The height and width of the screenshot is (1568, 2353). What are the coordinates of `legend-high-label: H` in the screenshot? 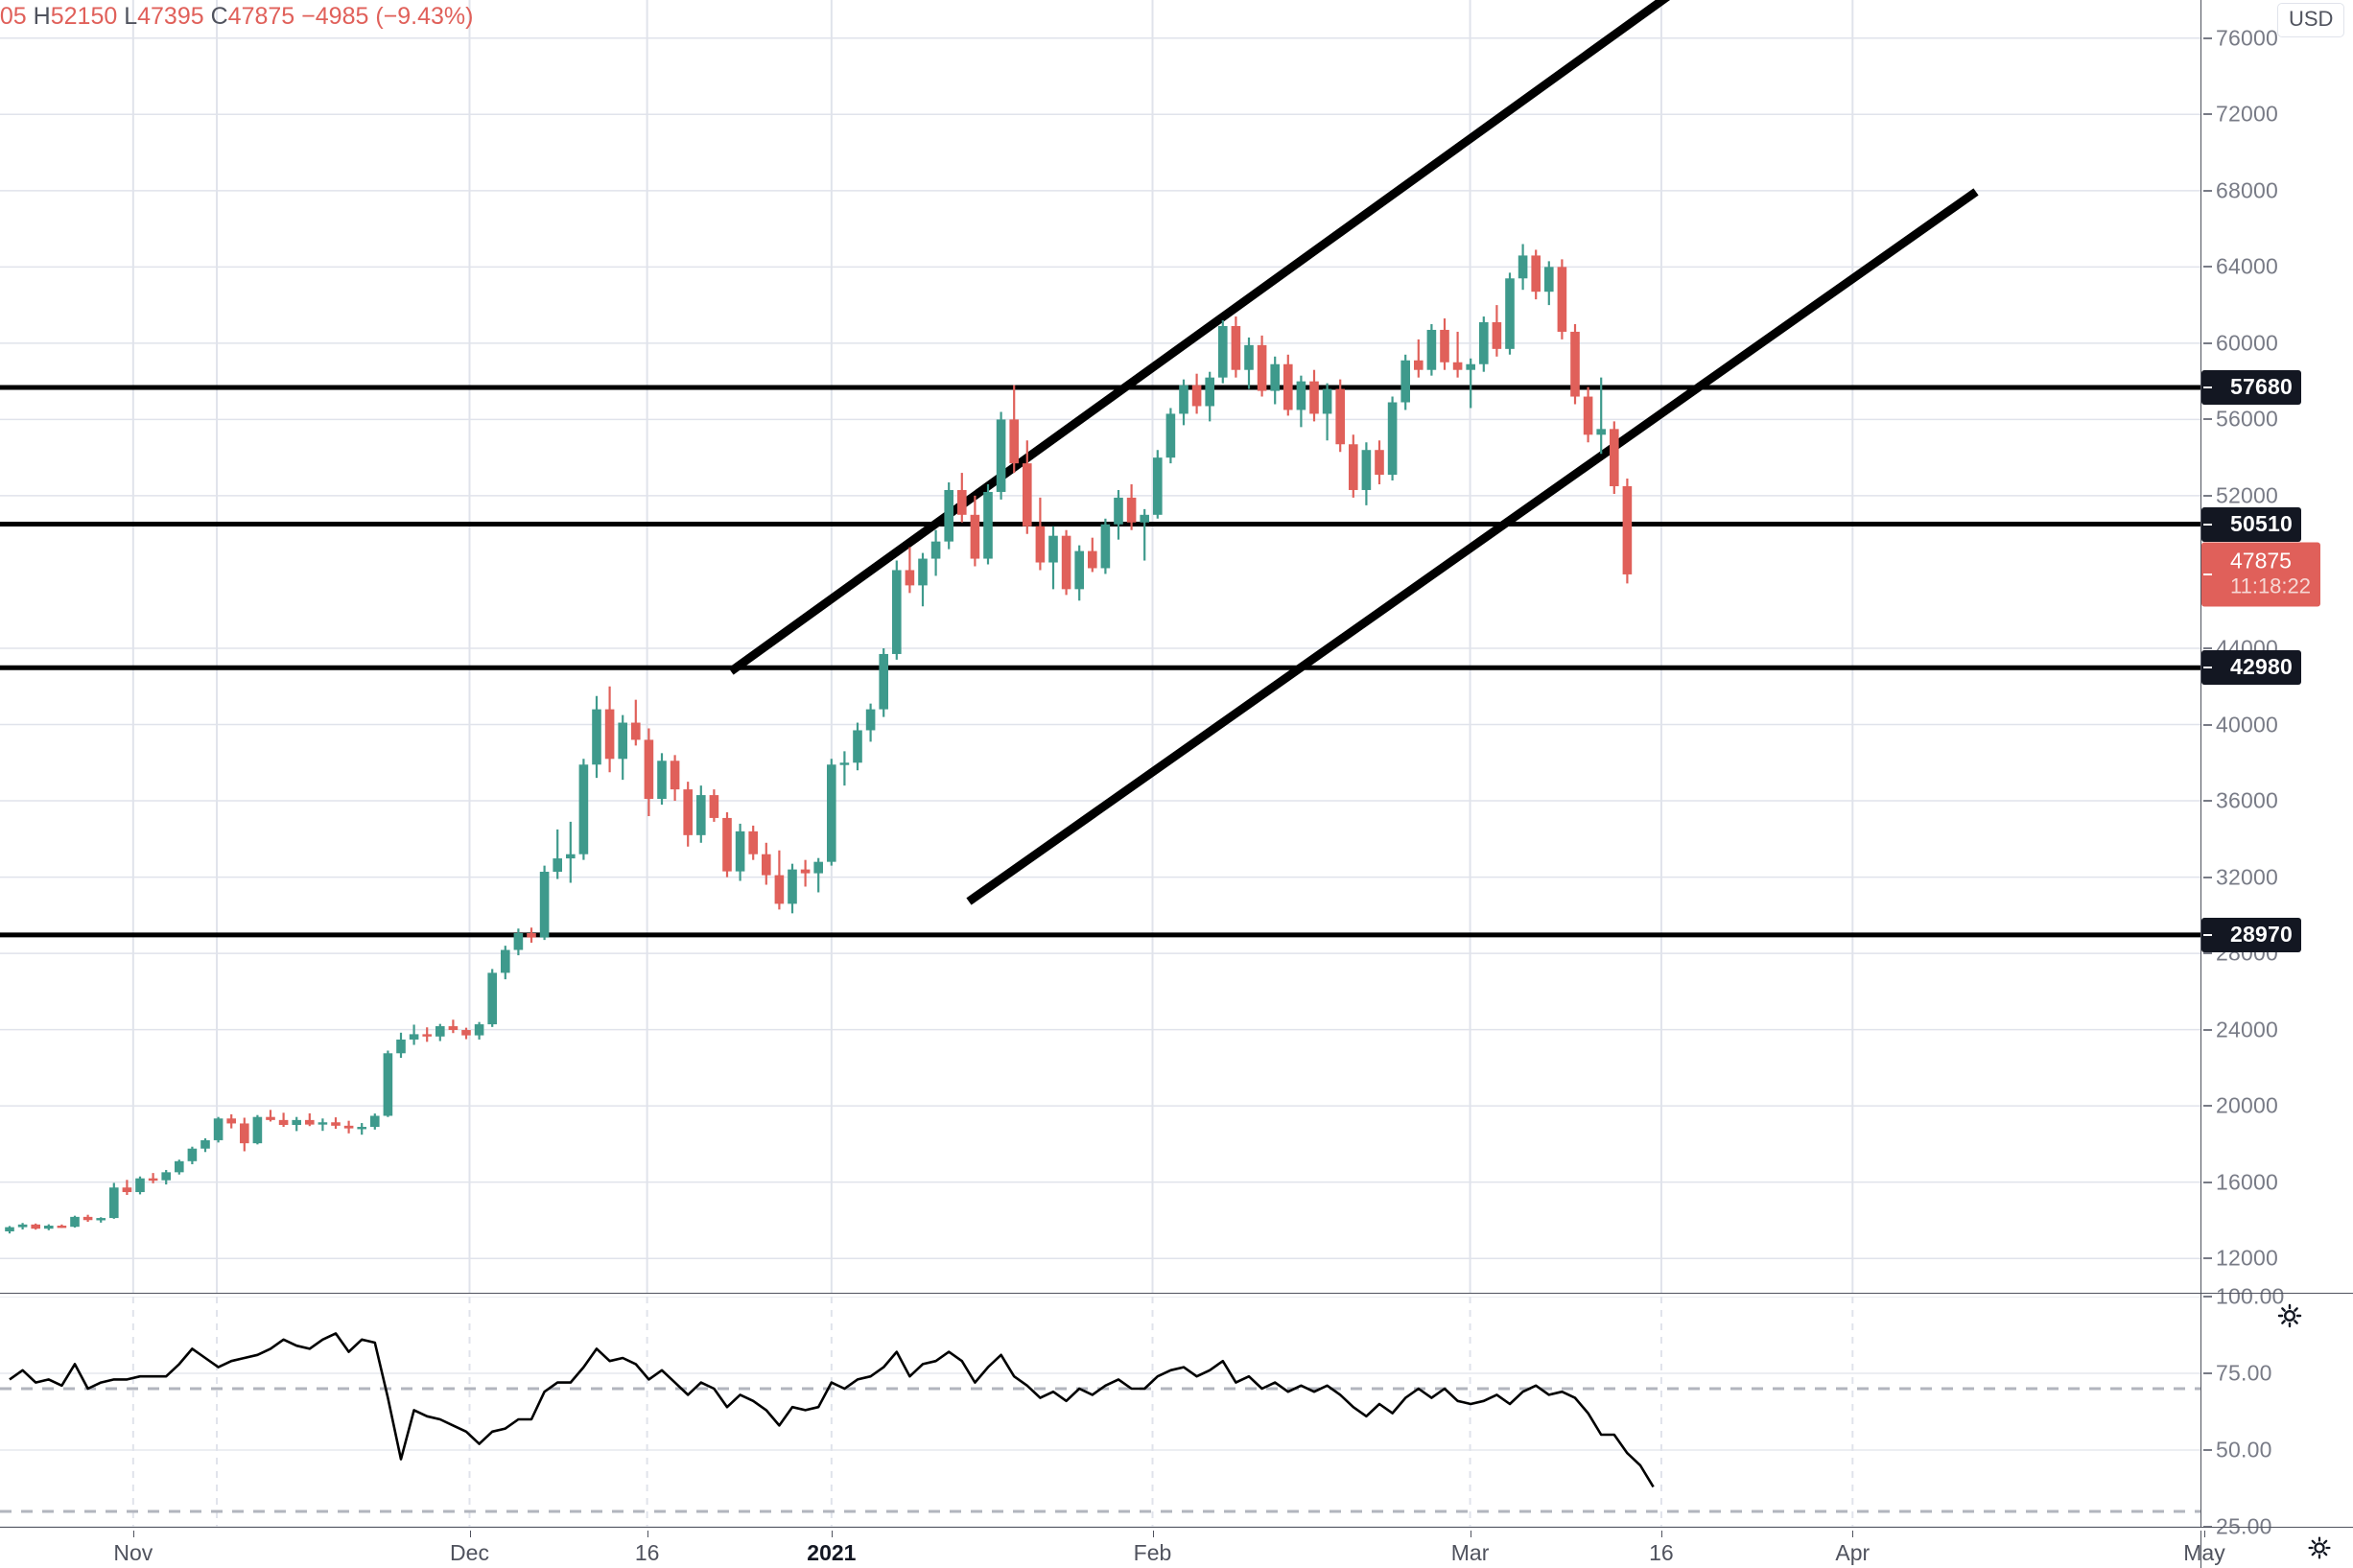 It's located at (42, 16).